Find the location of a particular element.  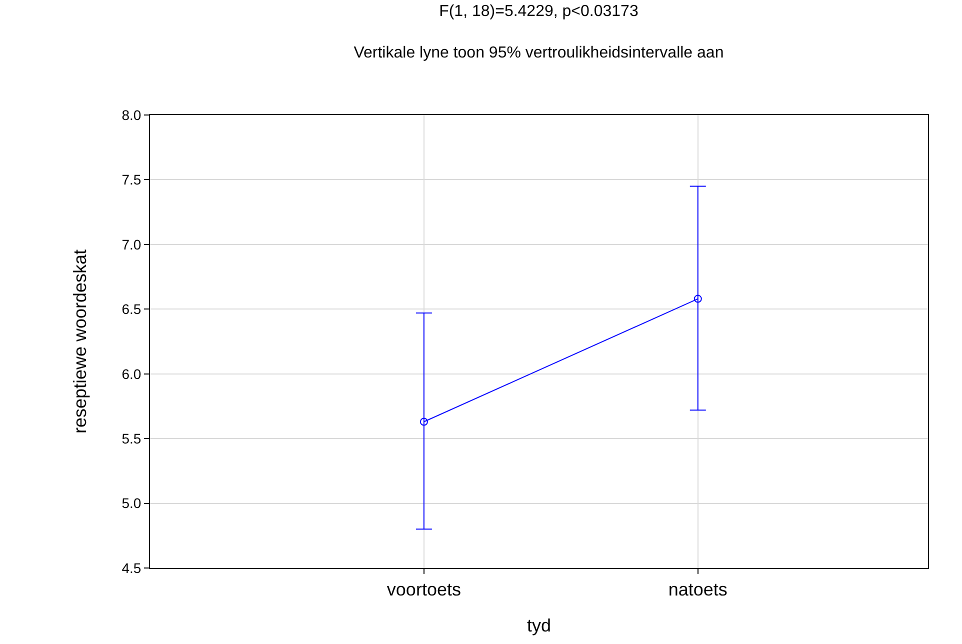

x-tick-label: natoets is located at coordinates (698, 590).